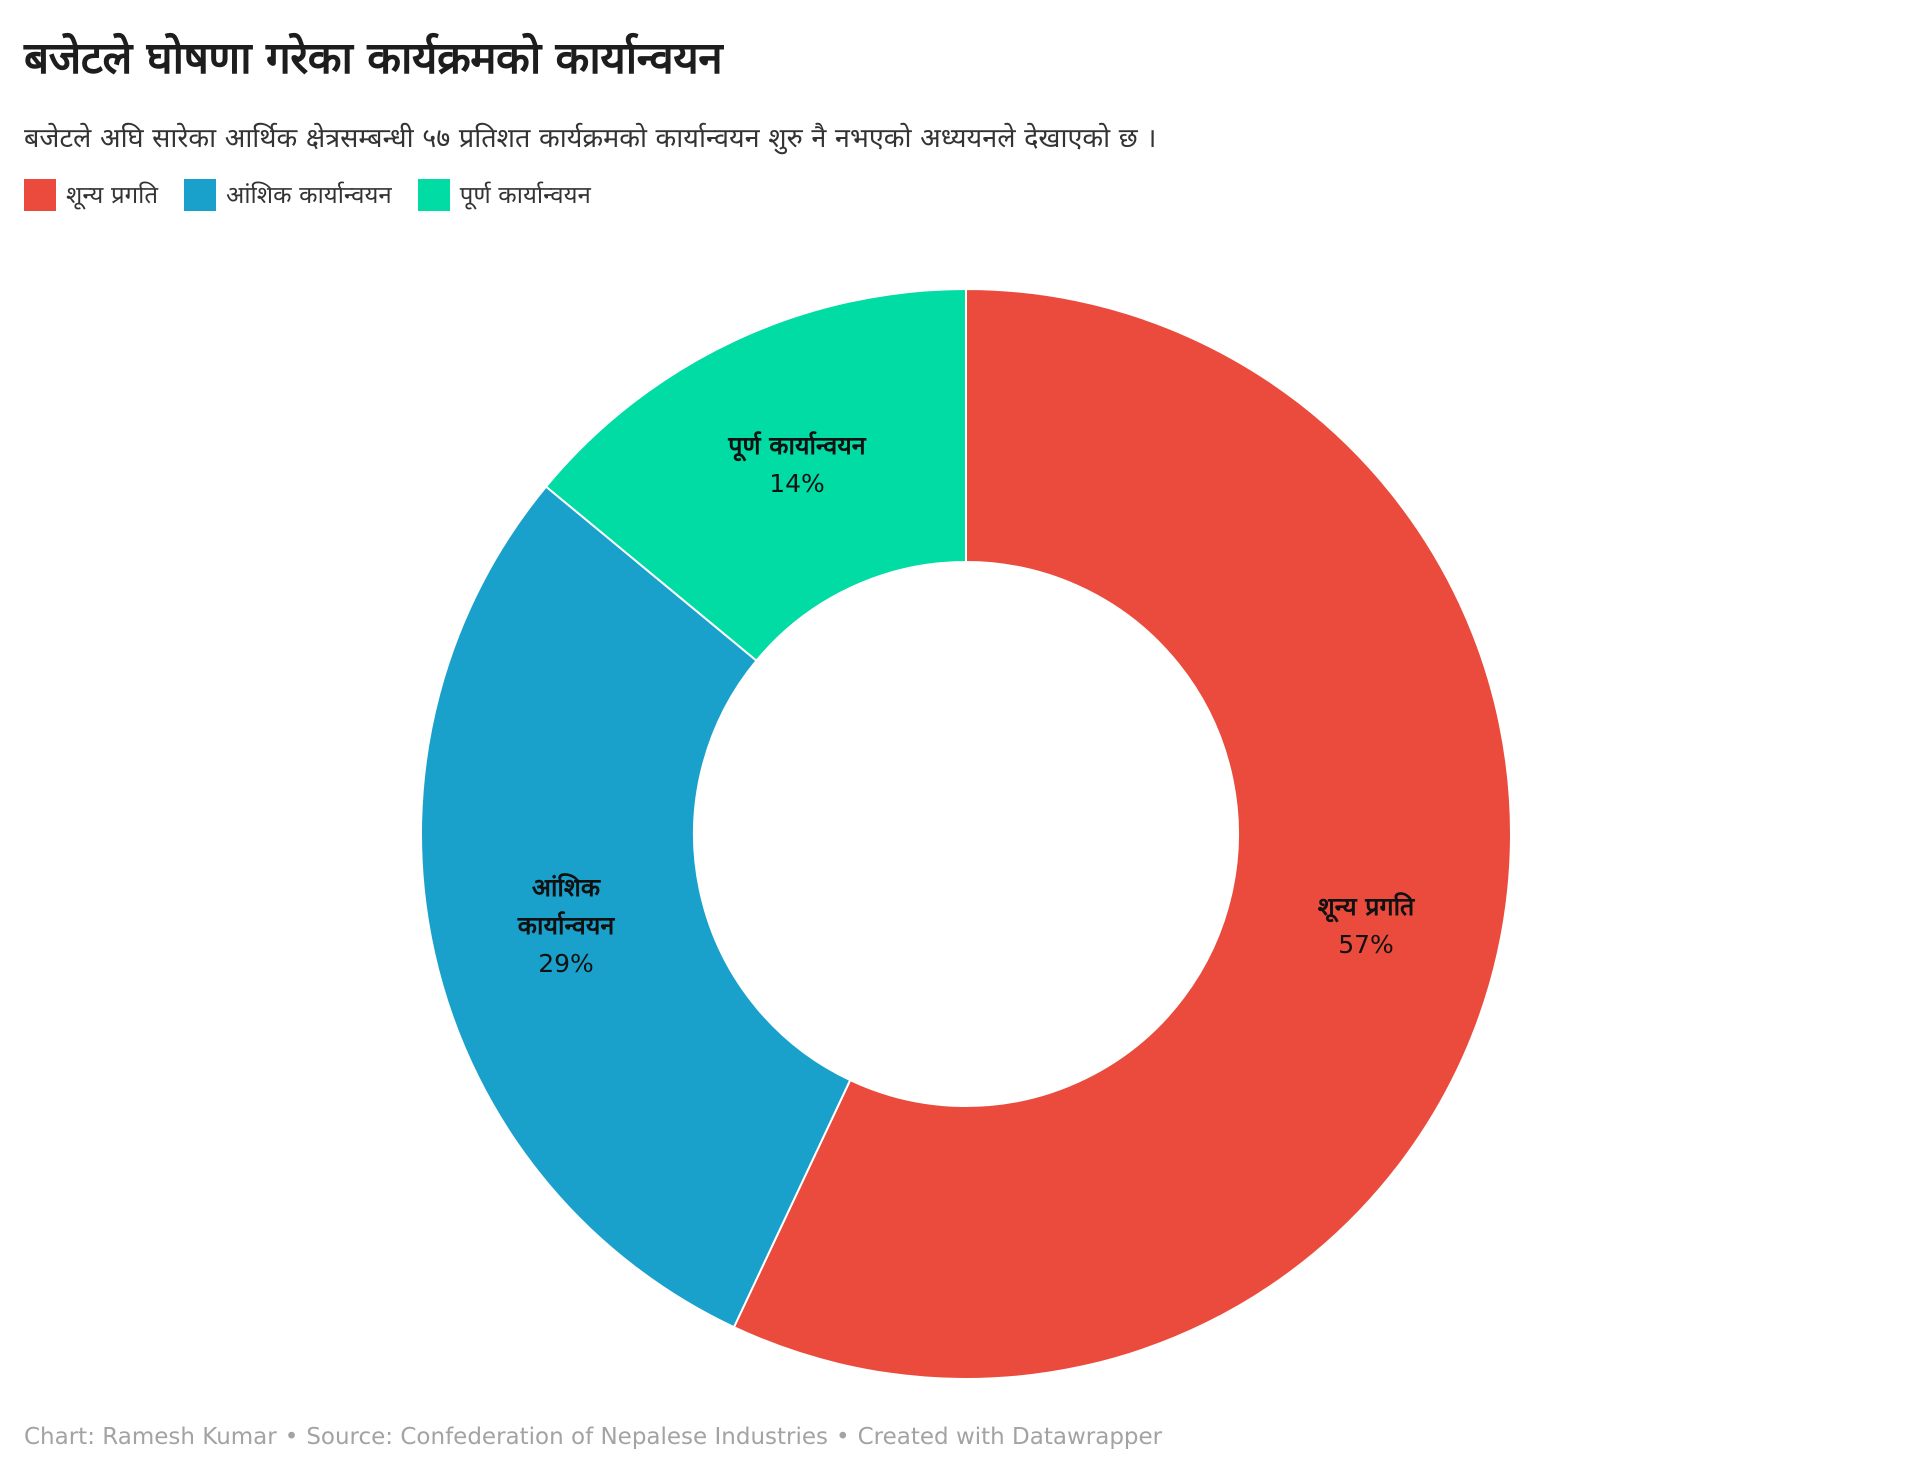  What do you see at coordinates (150, 1437) in the screenshot?
I see `chart-credit: Chart: Ramesh Kumar` at bounding box center [150, 1437].